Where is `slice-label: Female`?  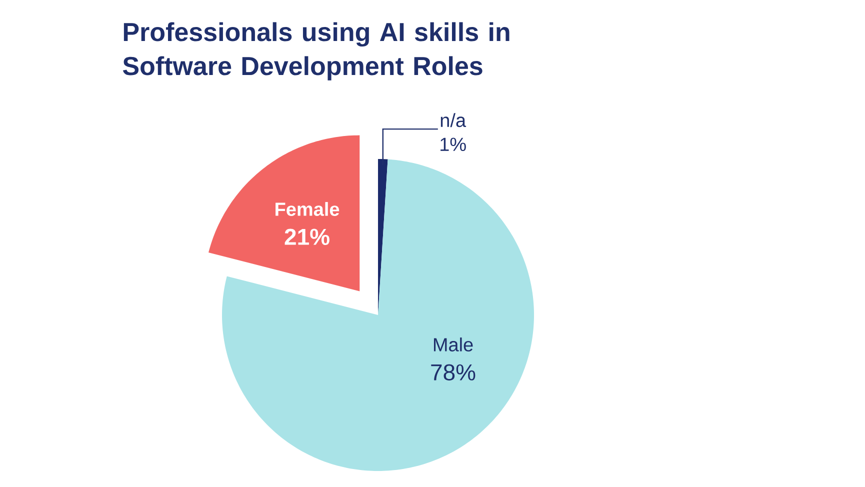
slice-label: Female is located at coordinates (308, 209).